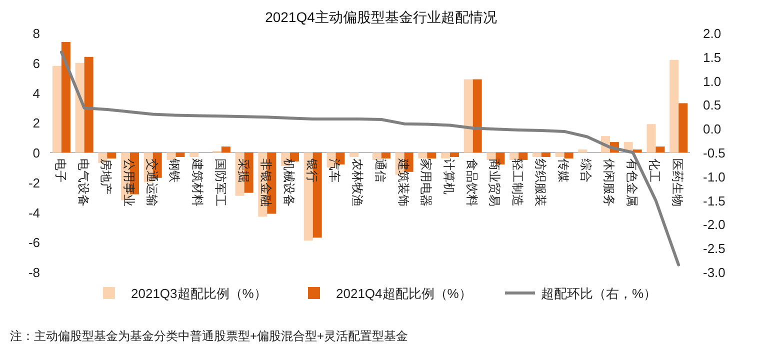  Describe the element at coordinates (36, 153) in the screenshot. I see `y-tick-label: 0` at that location.